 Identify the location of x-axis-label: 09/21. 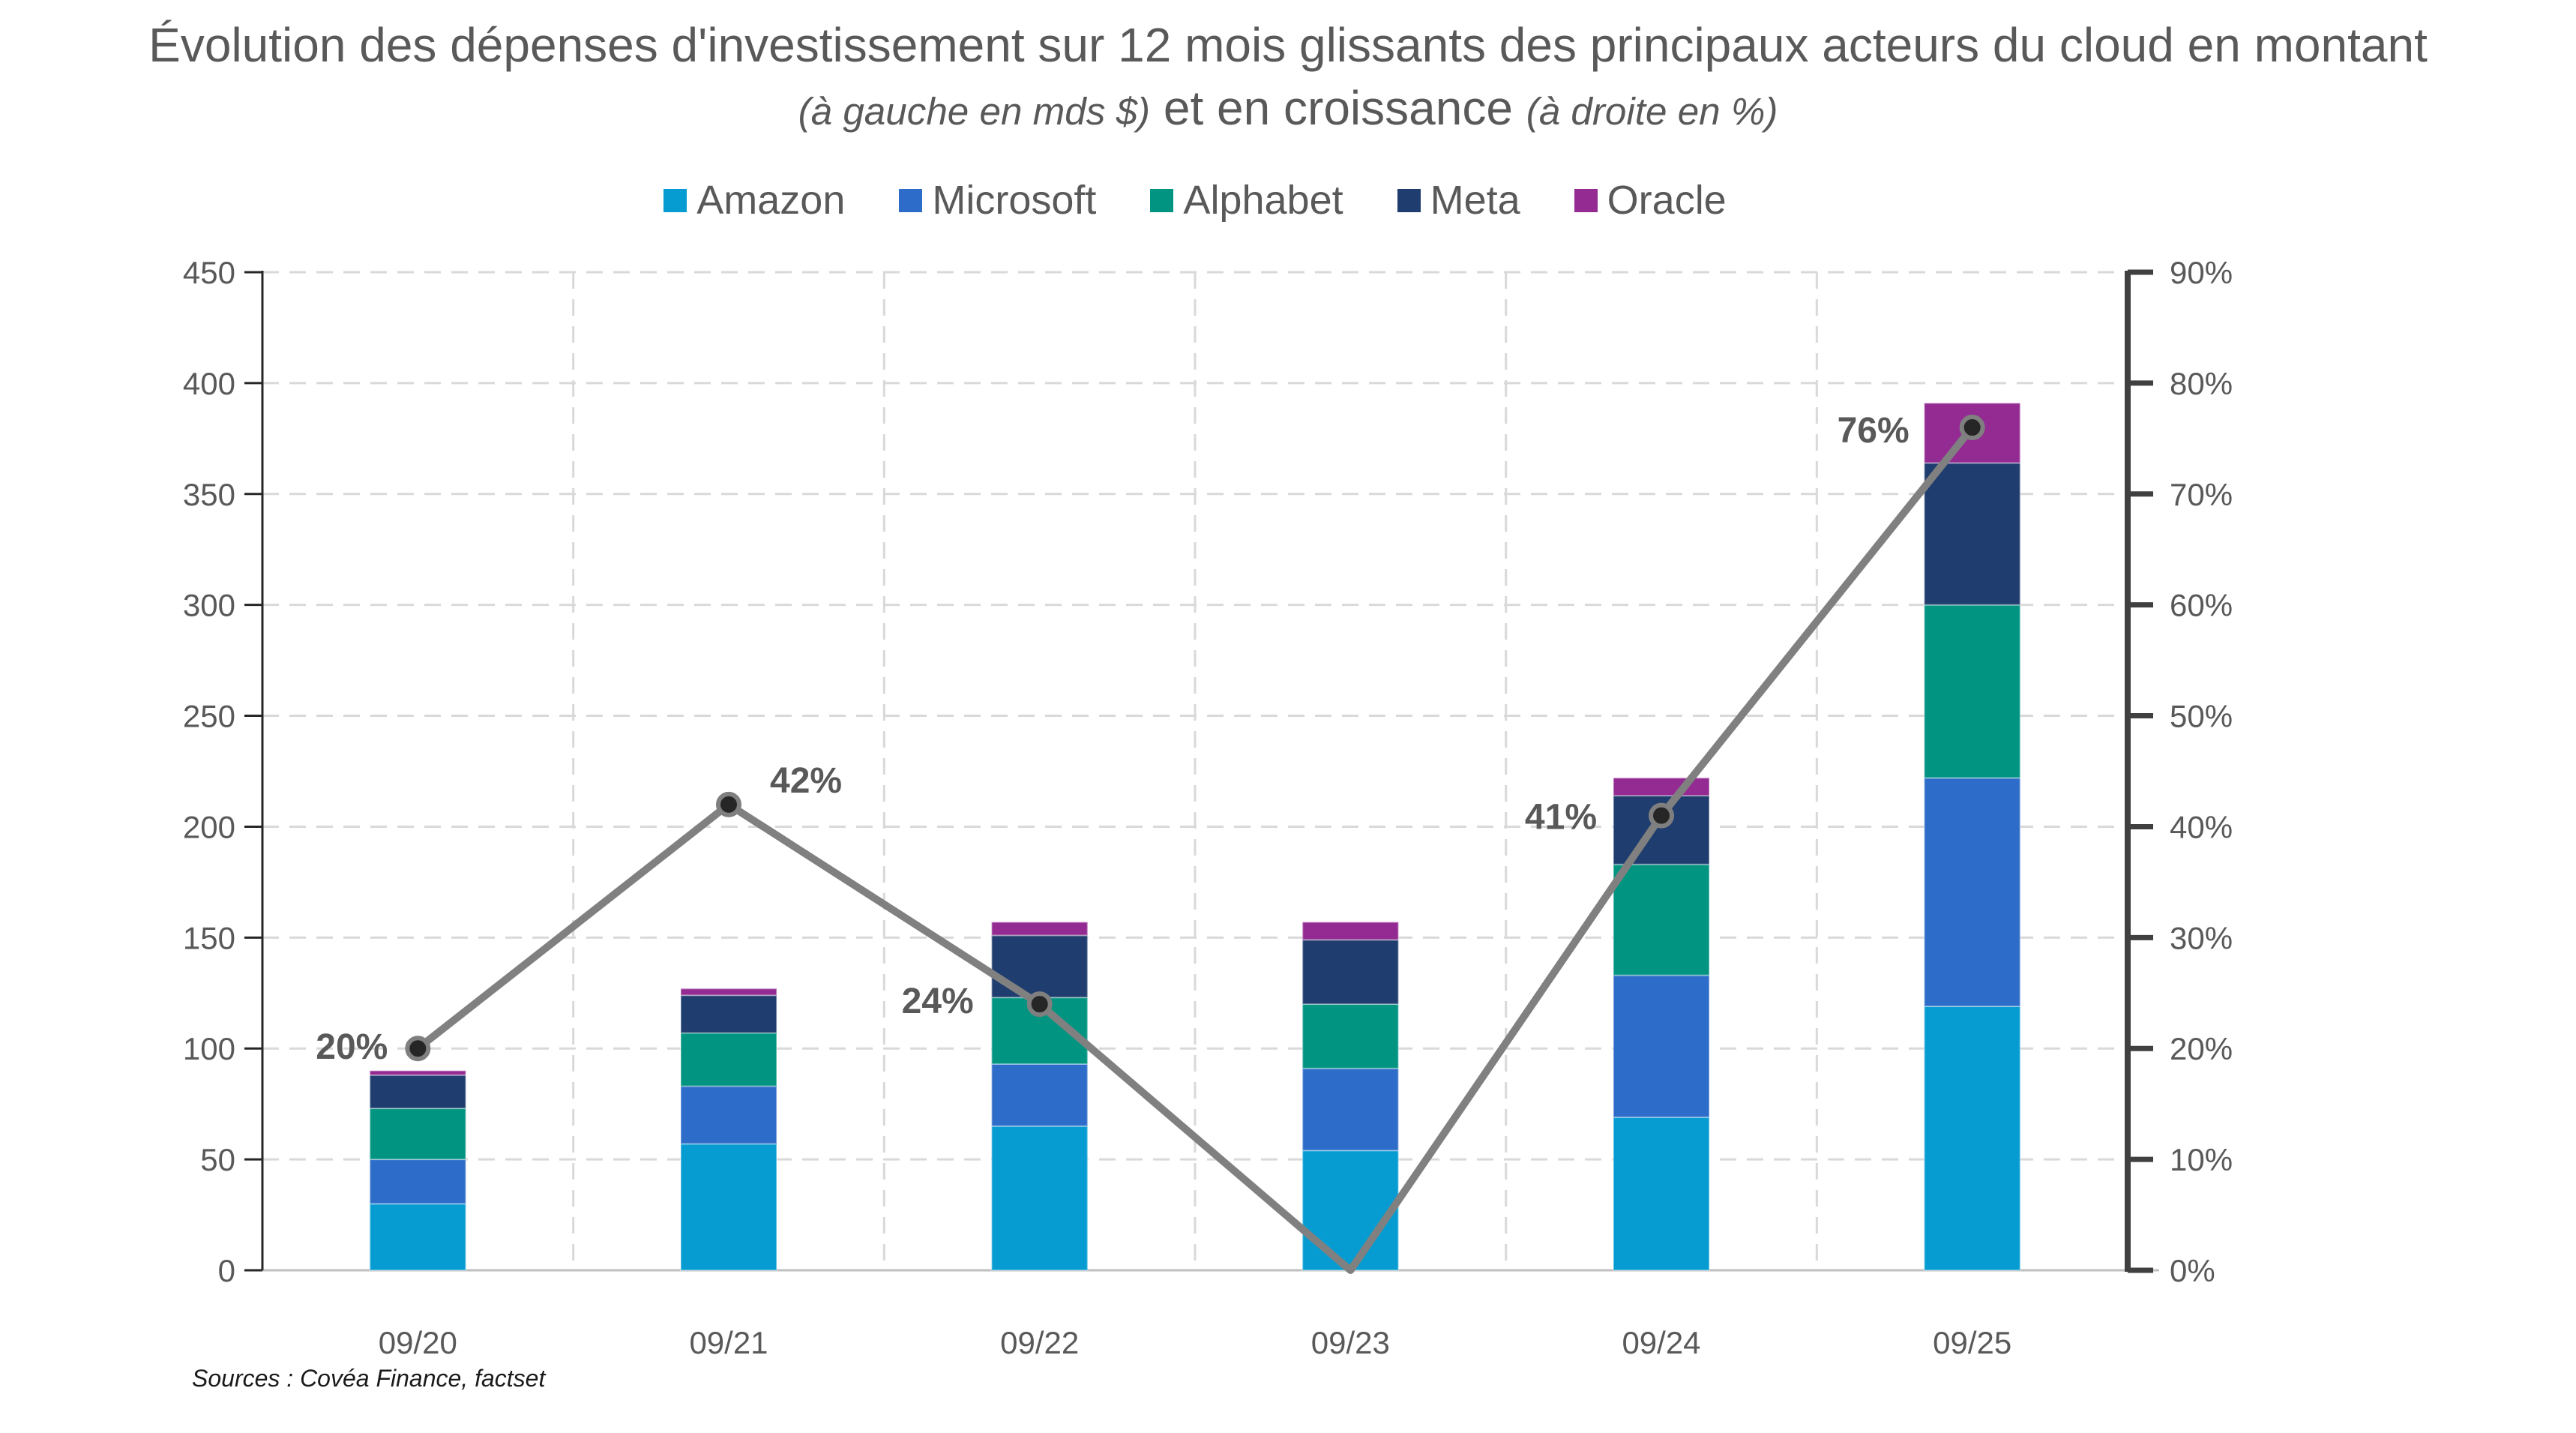
(728, 1342).